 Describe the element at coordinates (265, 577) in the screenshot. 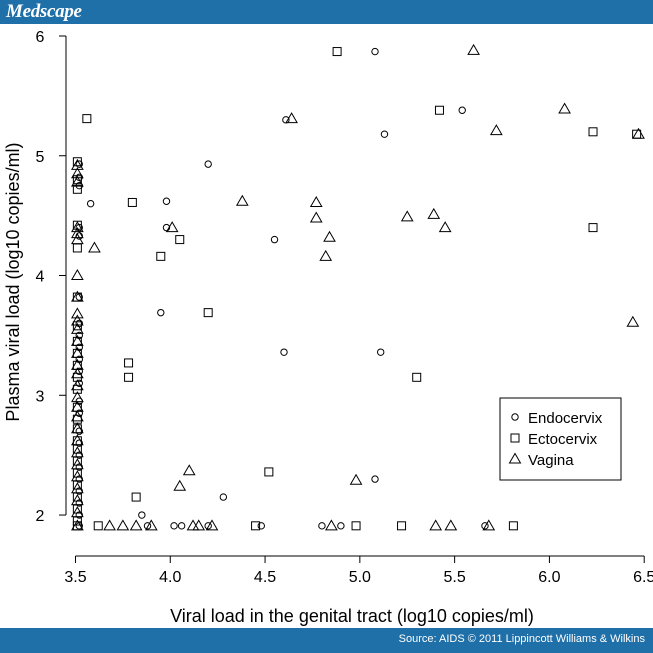

I see `x-tick-label: 4.5` at that location.